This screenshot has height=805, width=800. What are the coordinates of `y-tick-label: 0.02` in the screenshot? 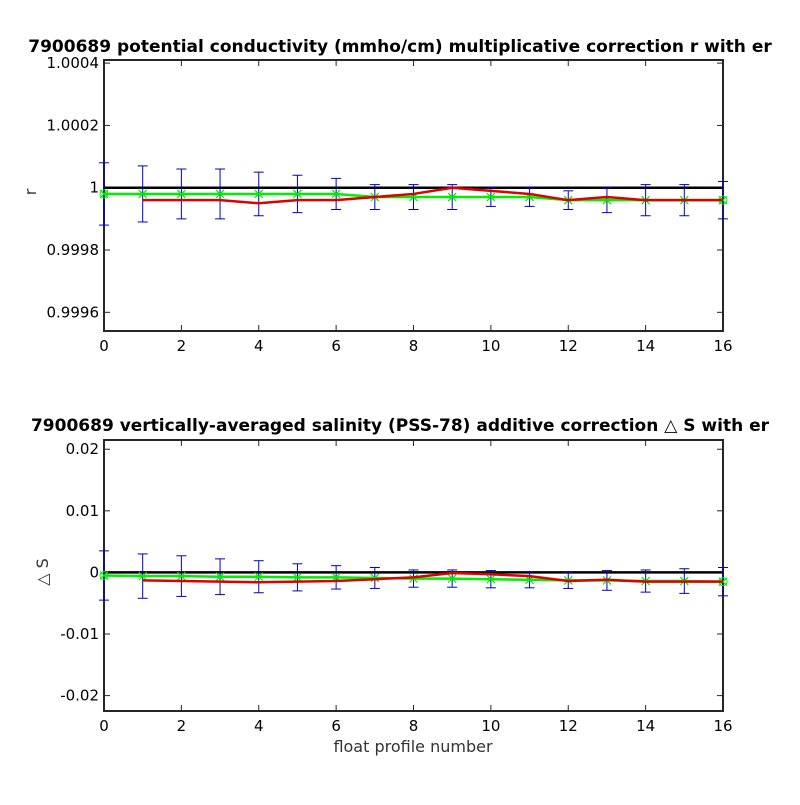 It's located at (82, 449).